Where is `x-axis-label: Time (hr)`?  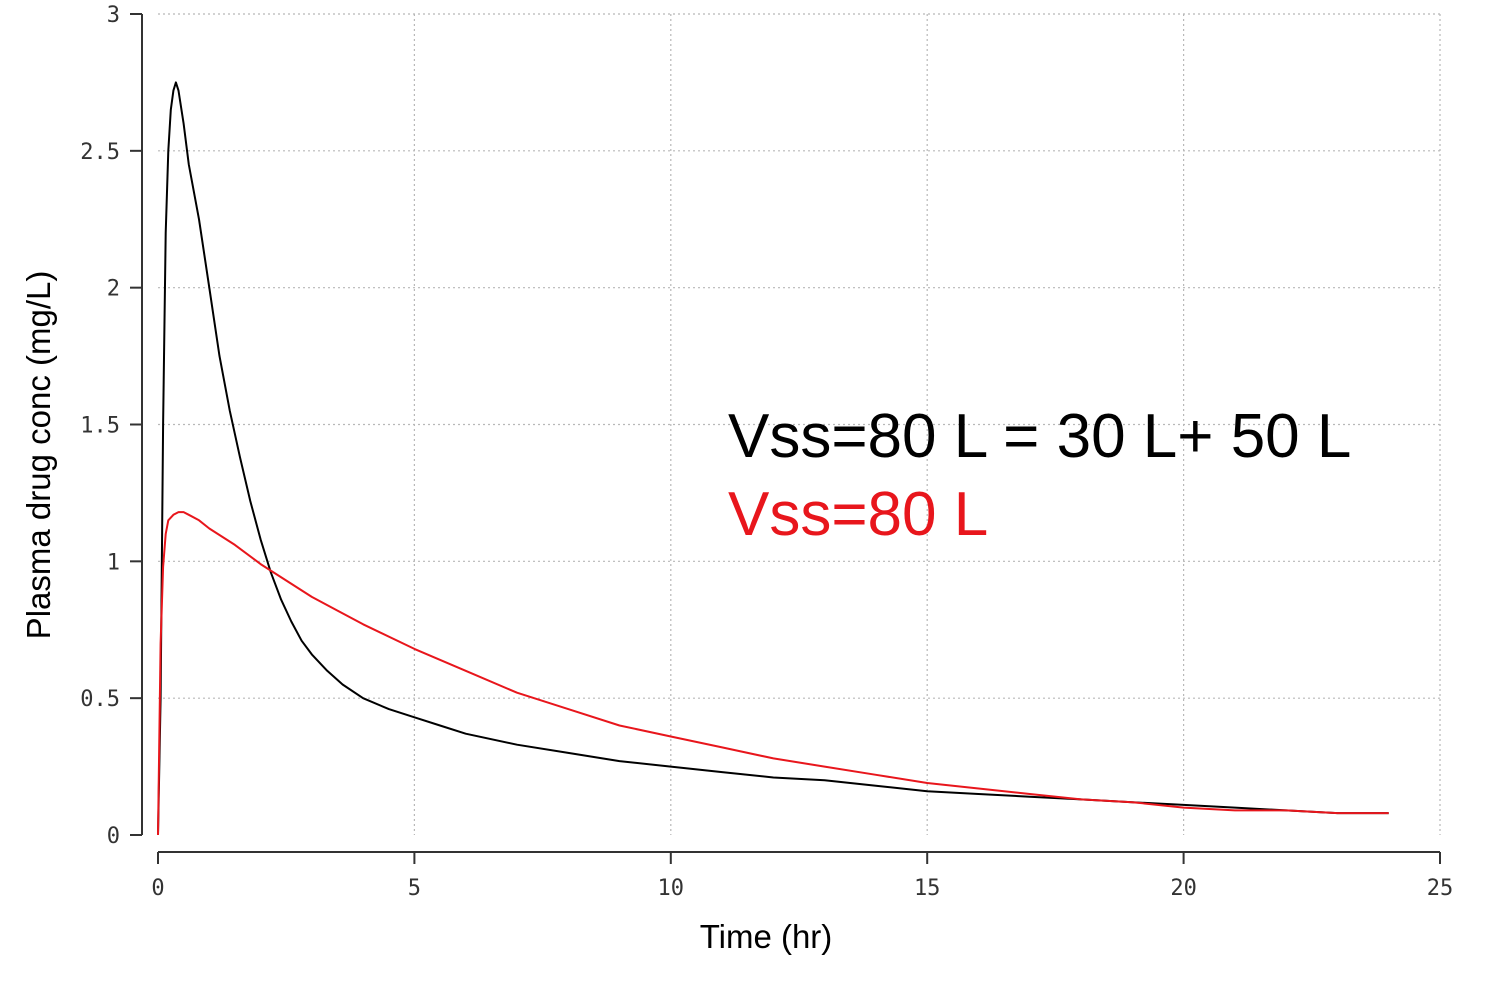
x-axis-label: Time (hr) is located at coordinates (766, 936).